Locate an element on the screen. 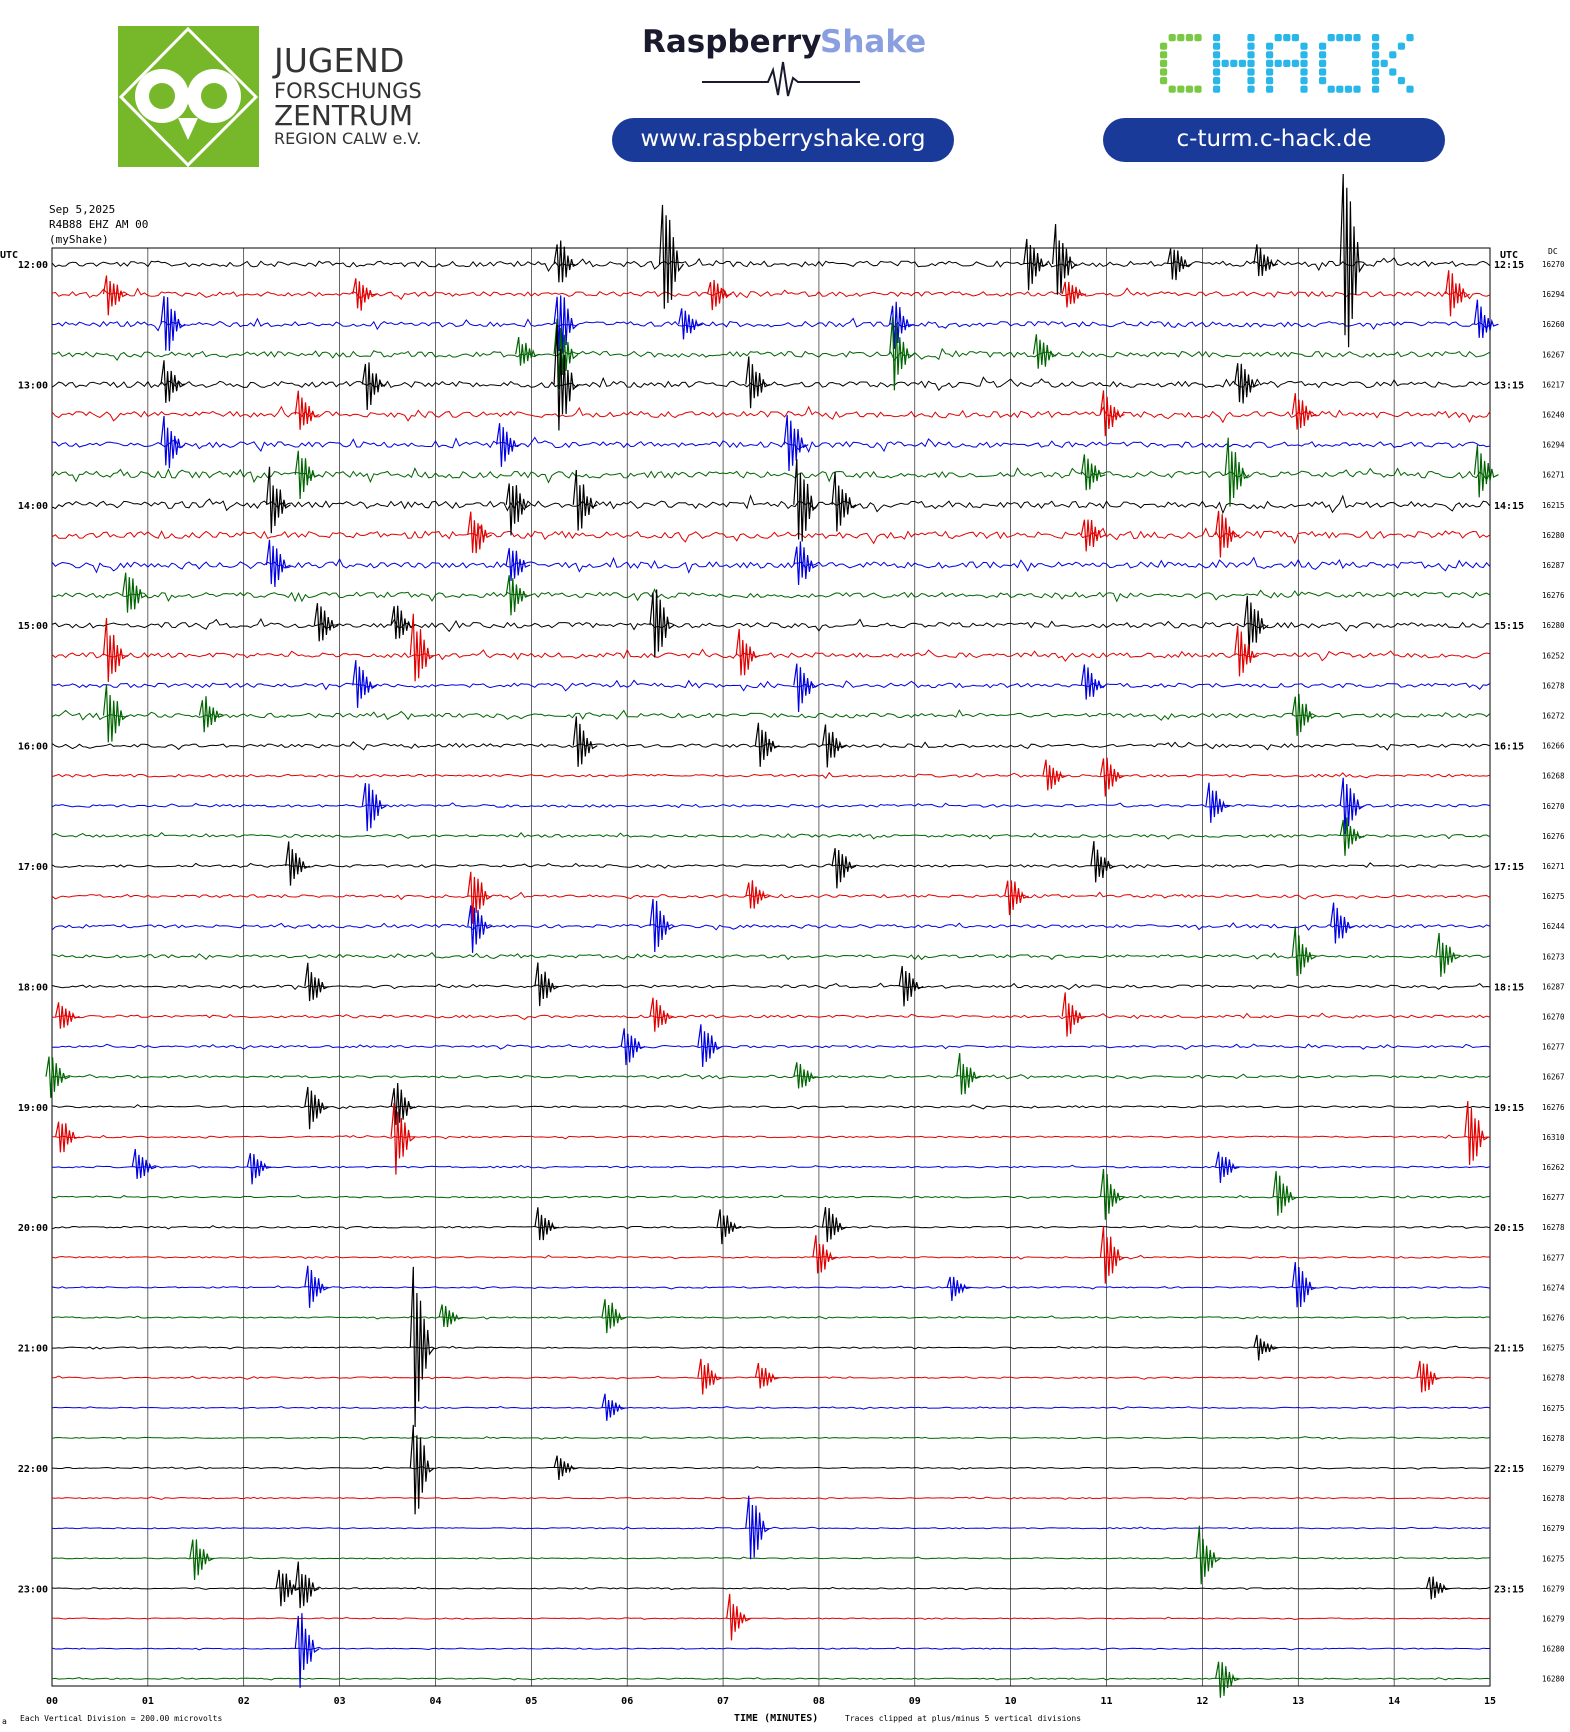 This screenshot has width=1570, height=1732. footer-mark: a is located at coordinates (4, 1721).